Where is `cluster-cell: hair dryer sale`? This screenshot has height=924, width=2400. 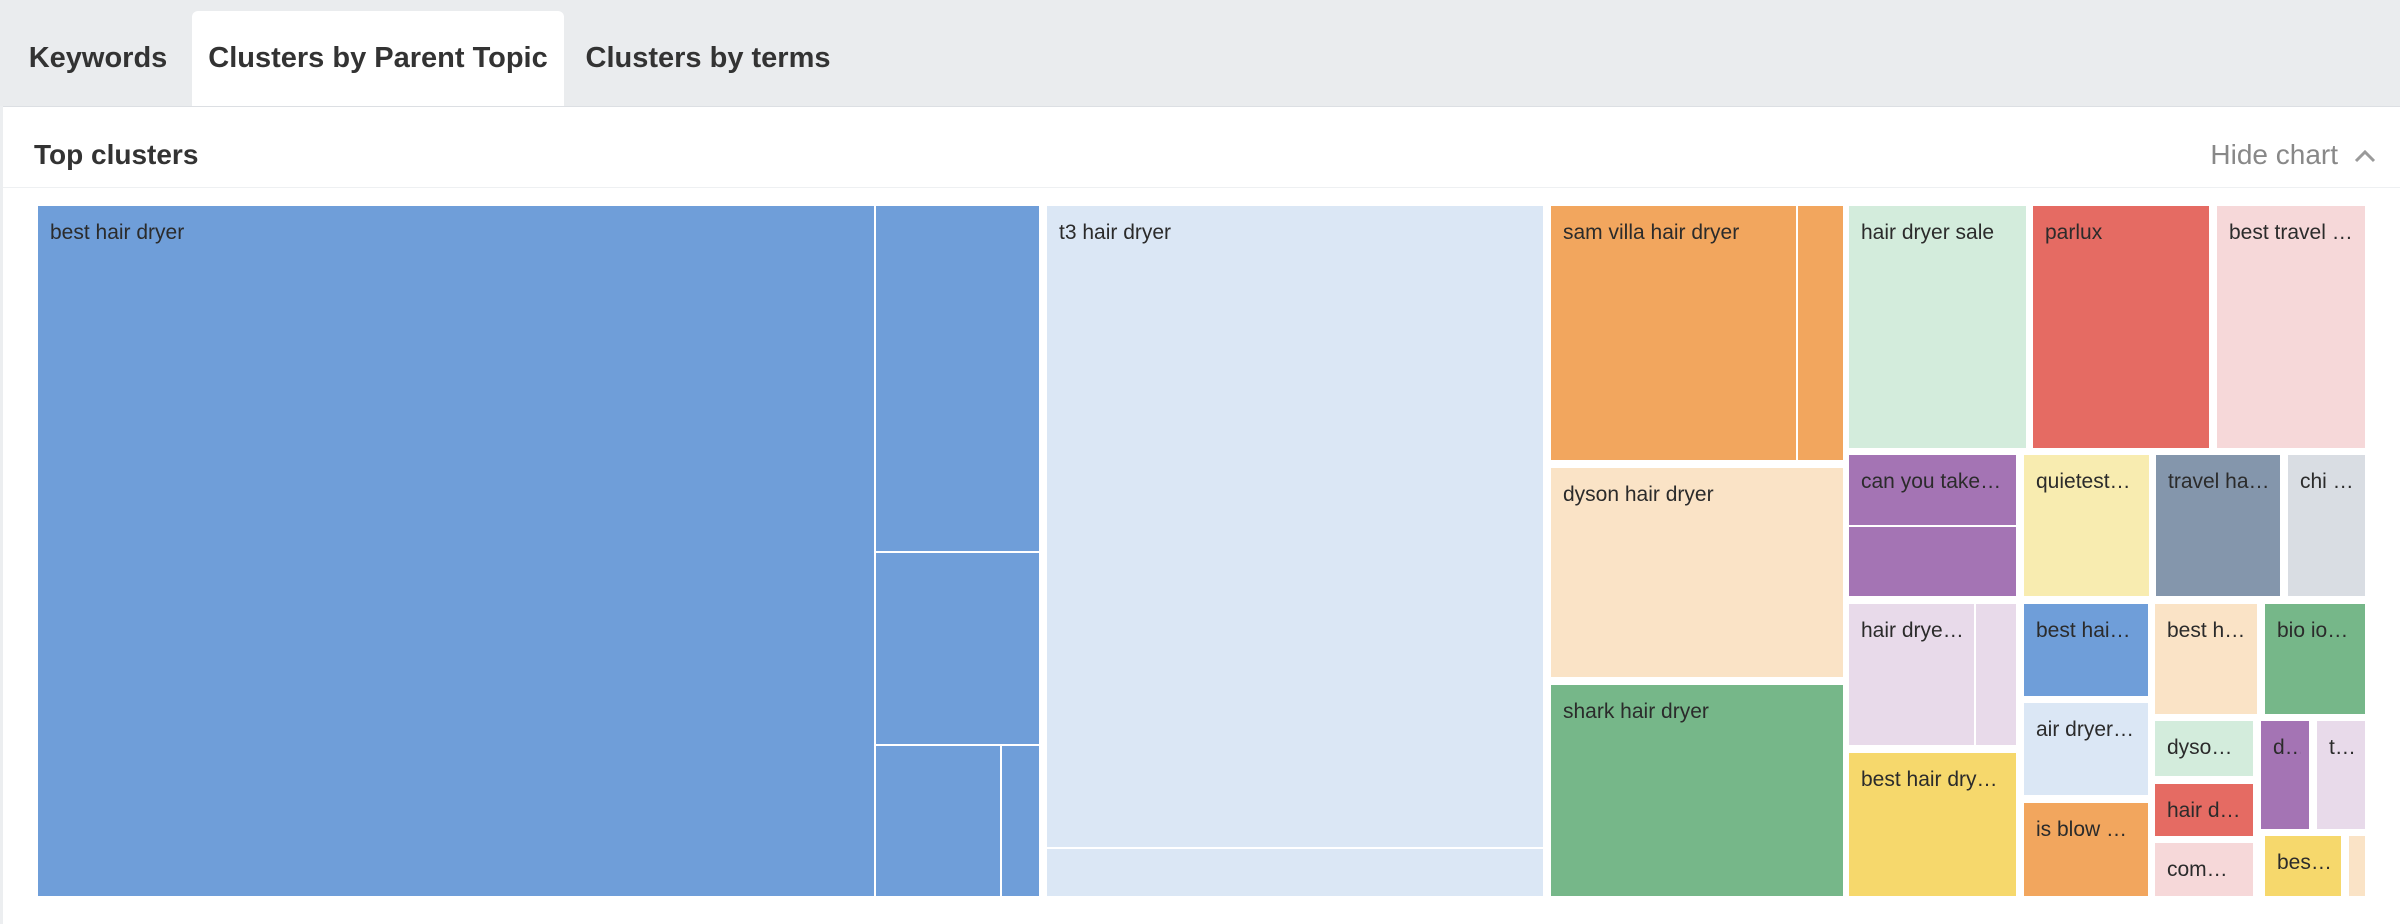
cluster-cell: hair dryer sale is located at coordinates (1937, 327).